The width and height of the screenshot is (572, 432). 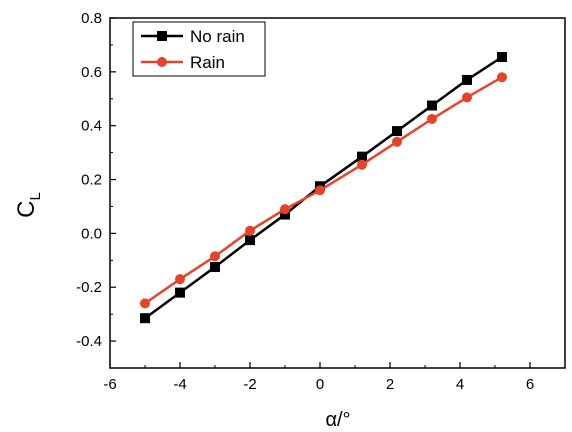 What do you see at coordinates (91, 72) in the screenshot?
I see `y-tick-label: 0.6` at bounding box center [91, 72].